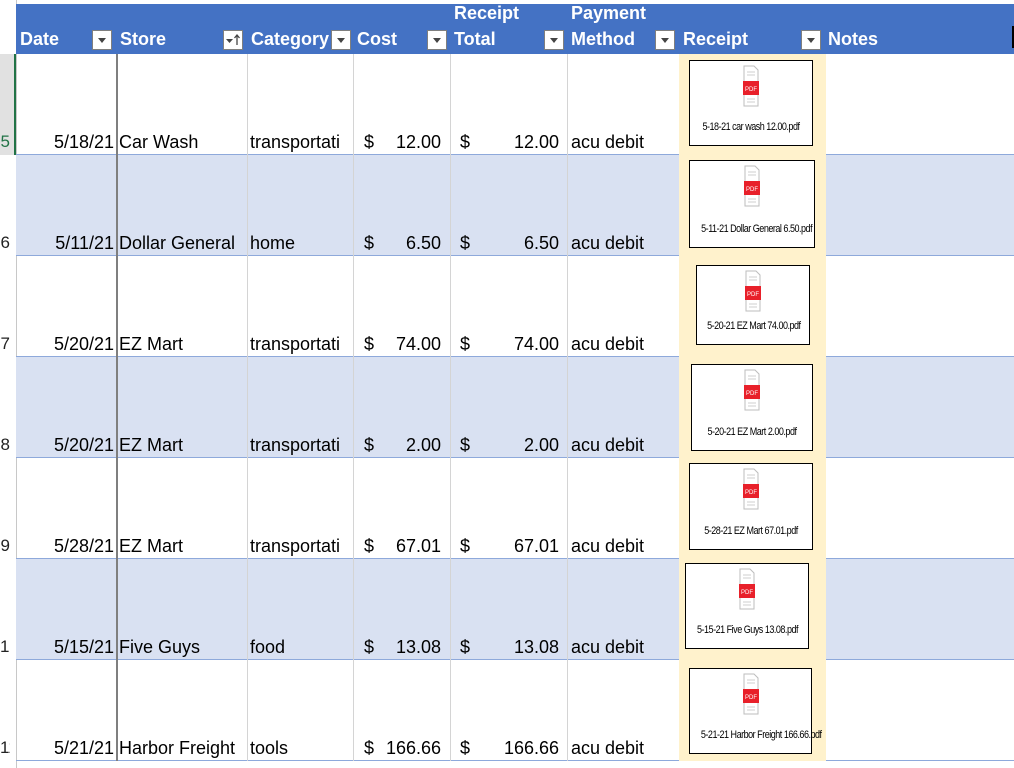  I want to click on cell-category: food, so click(268, 647).